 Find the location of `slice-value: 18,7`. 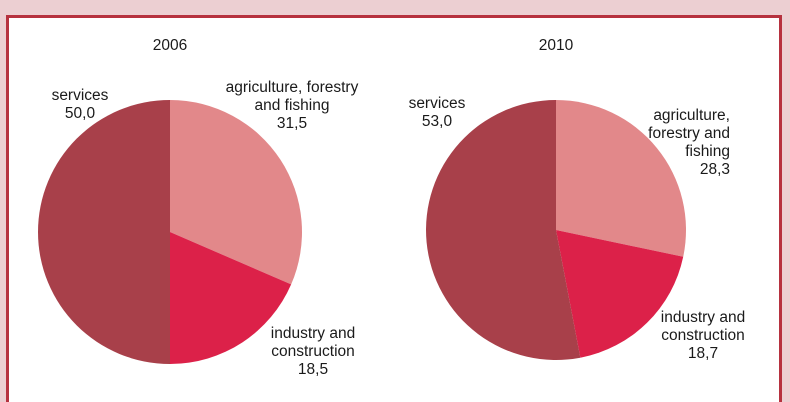

slice-value: 18,7 is located at coordinates (703, 353).